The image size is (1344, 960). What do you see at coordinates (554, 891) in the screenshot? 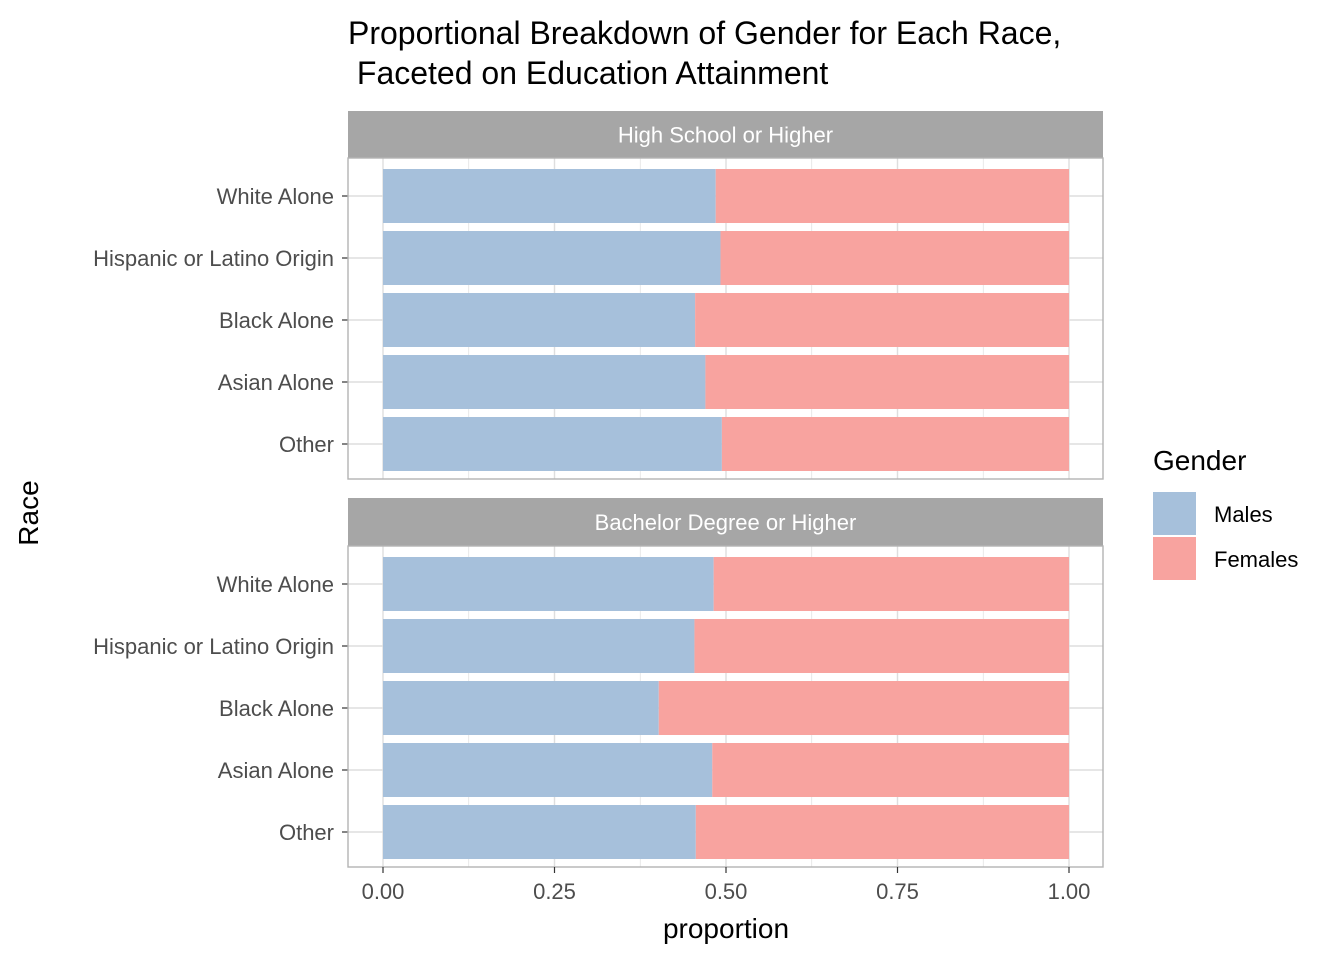
I see `x-tick-label: 0.25` at bounding box center [554, 891].